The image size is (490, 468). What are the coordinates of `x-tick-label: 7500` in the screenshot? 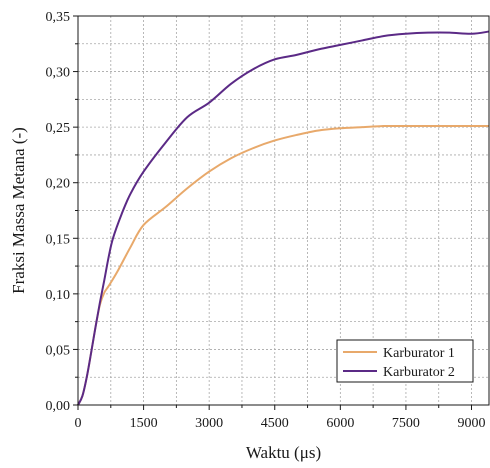 It's located at (406, 423).